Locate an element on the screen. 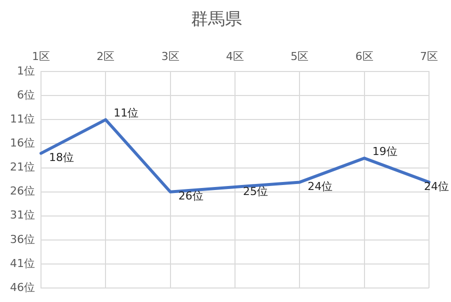 This screenshot has width=451, height=302. data-label: 19位 is located at coordinates (385, 151).